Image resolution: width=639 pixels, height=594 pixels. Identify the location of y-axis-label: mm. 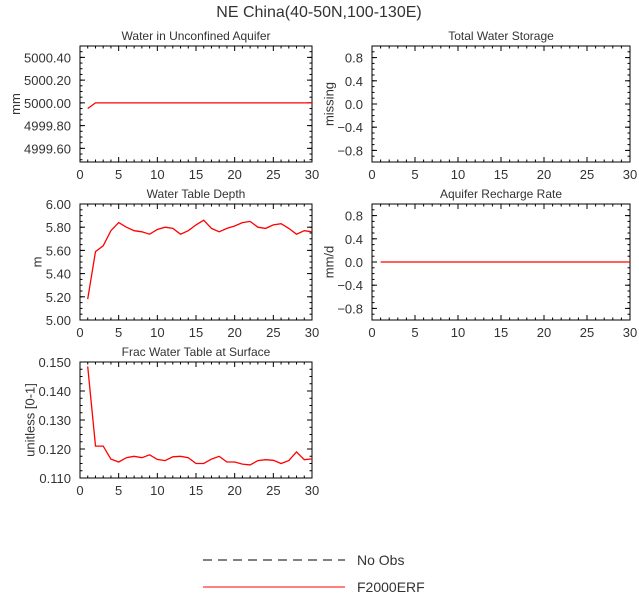
(15, 104).